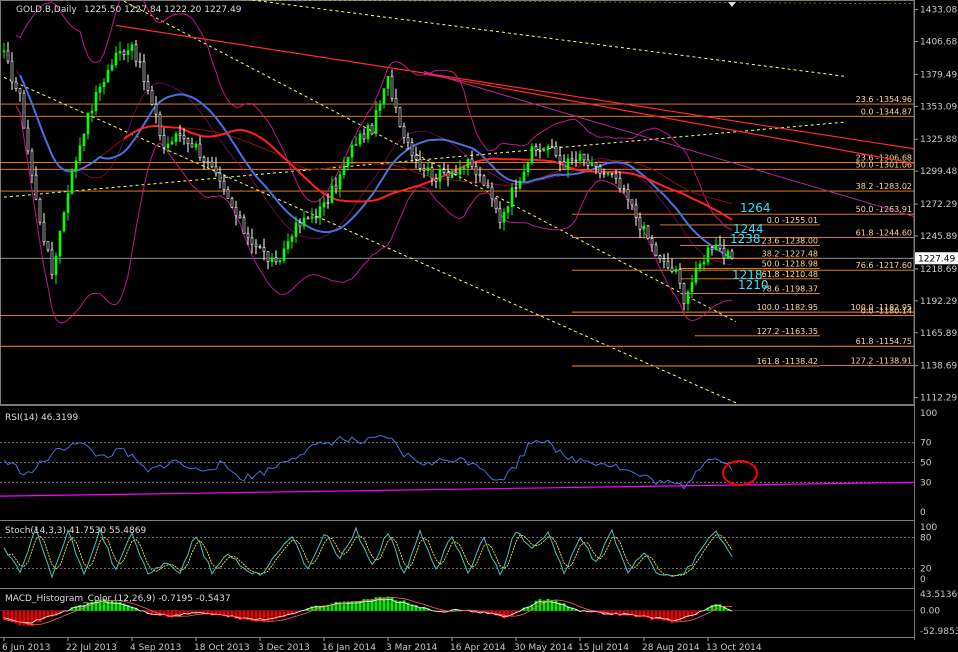 This screenshot has width=958, height=652. I want to click on time-tick-label: 3 Dec 2013, so click(284, 647).